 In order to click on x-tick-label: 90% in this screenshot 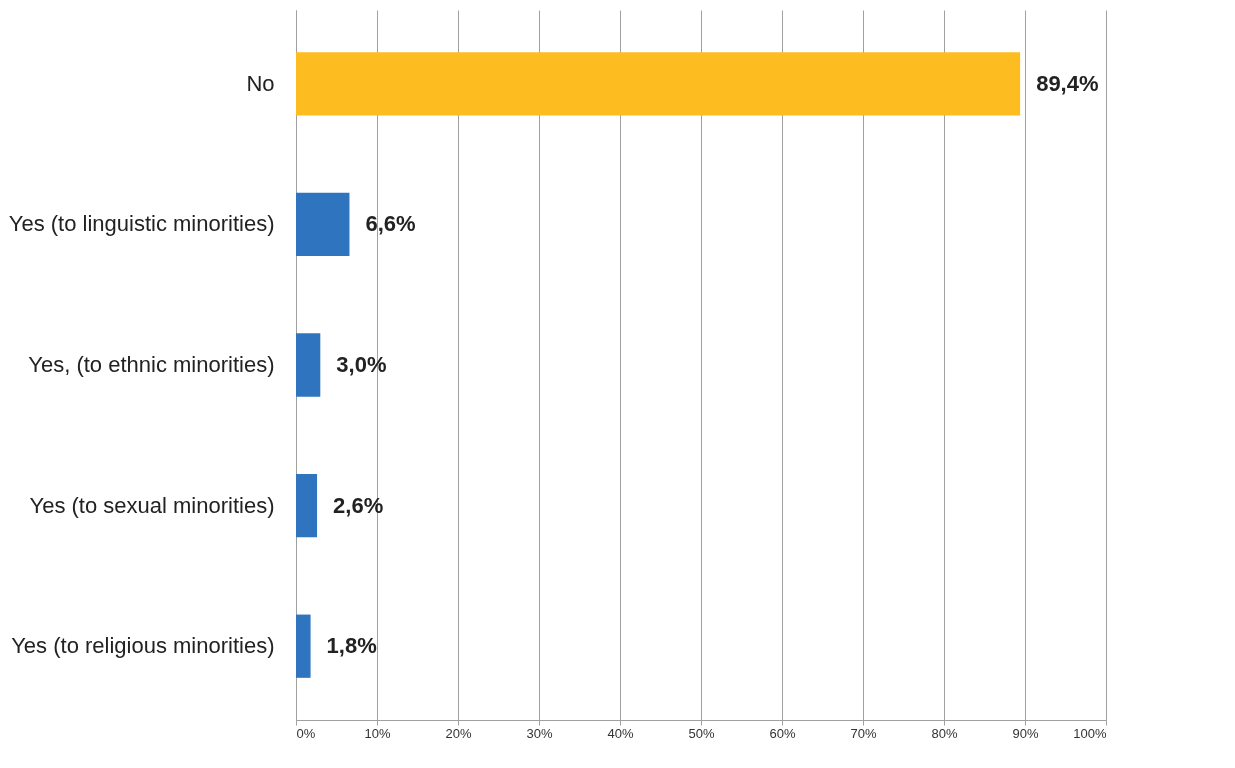, I will do `click(1025, 733)`.